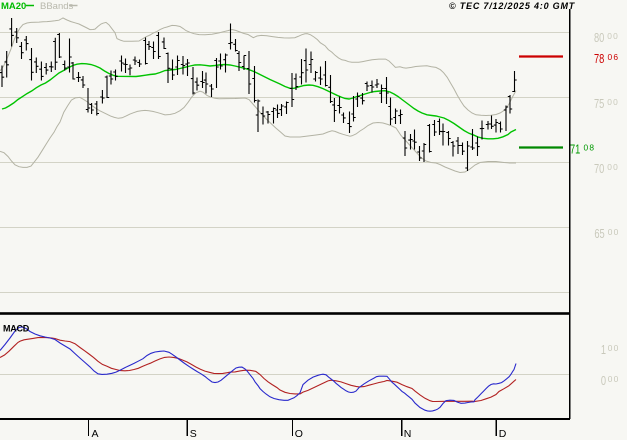 The width and height of the screenshot is (627, 440). Describe the element at coordinates (599, 170) in the screenshot. I see `svg-text: 70` at that location.